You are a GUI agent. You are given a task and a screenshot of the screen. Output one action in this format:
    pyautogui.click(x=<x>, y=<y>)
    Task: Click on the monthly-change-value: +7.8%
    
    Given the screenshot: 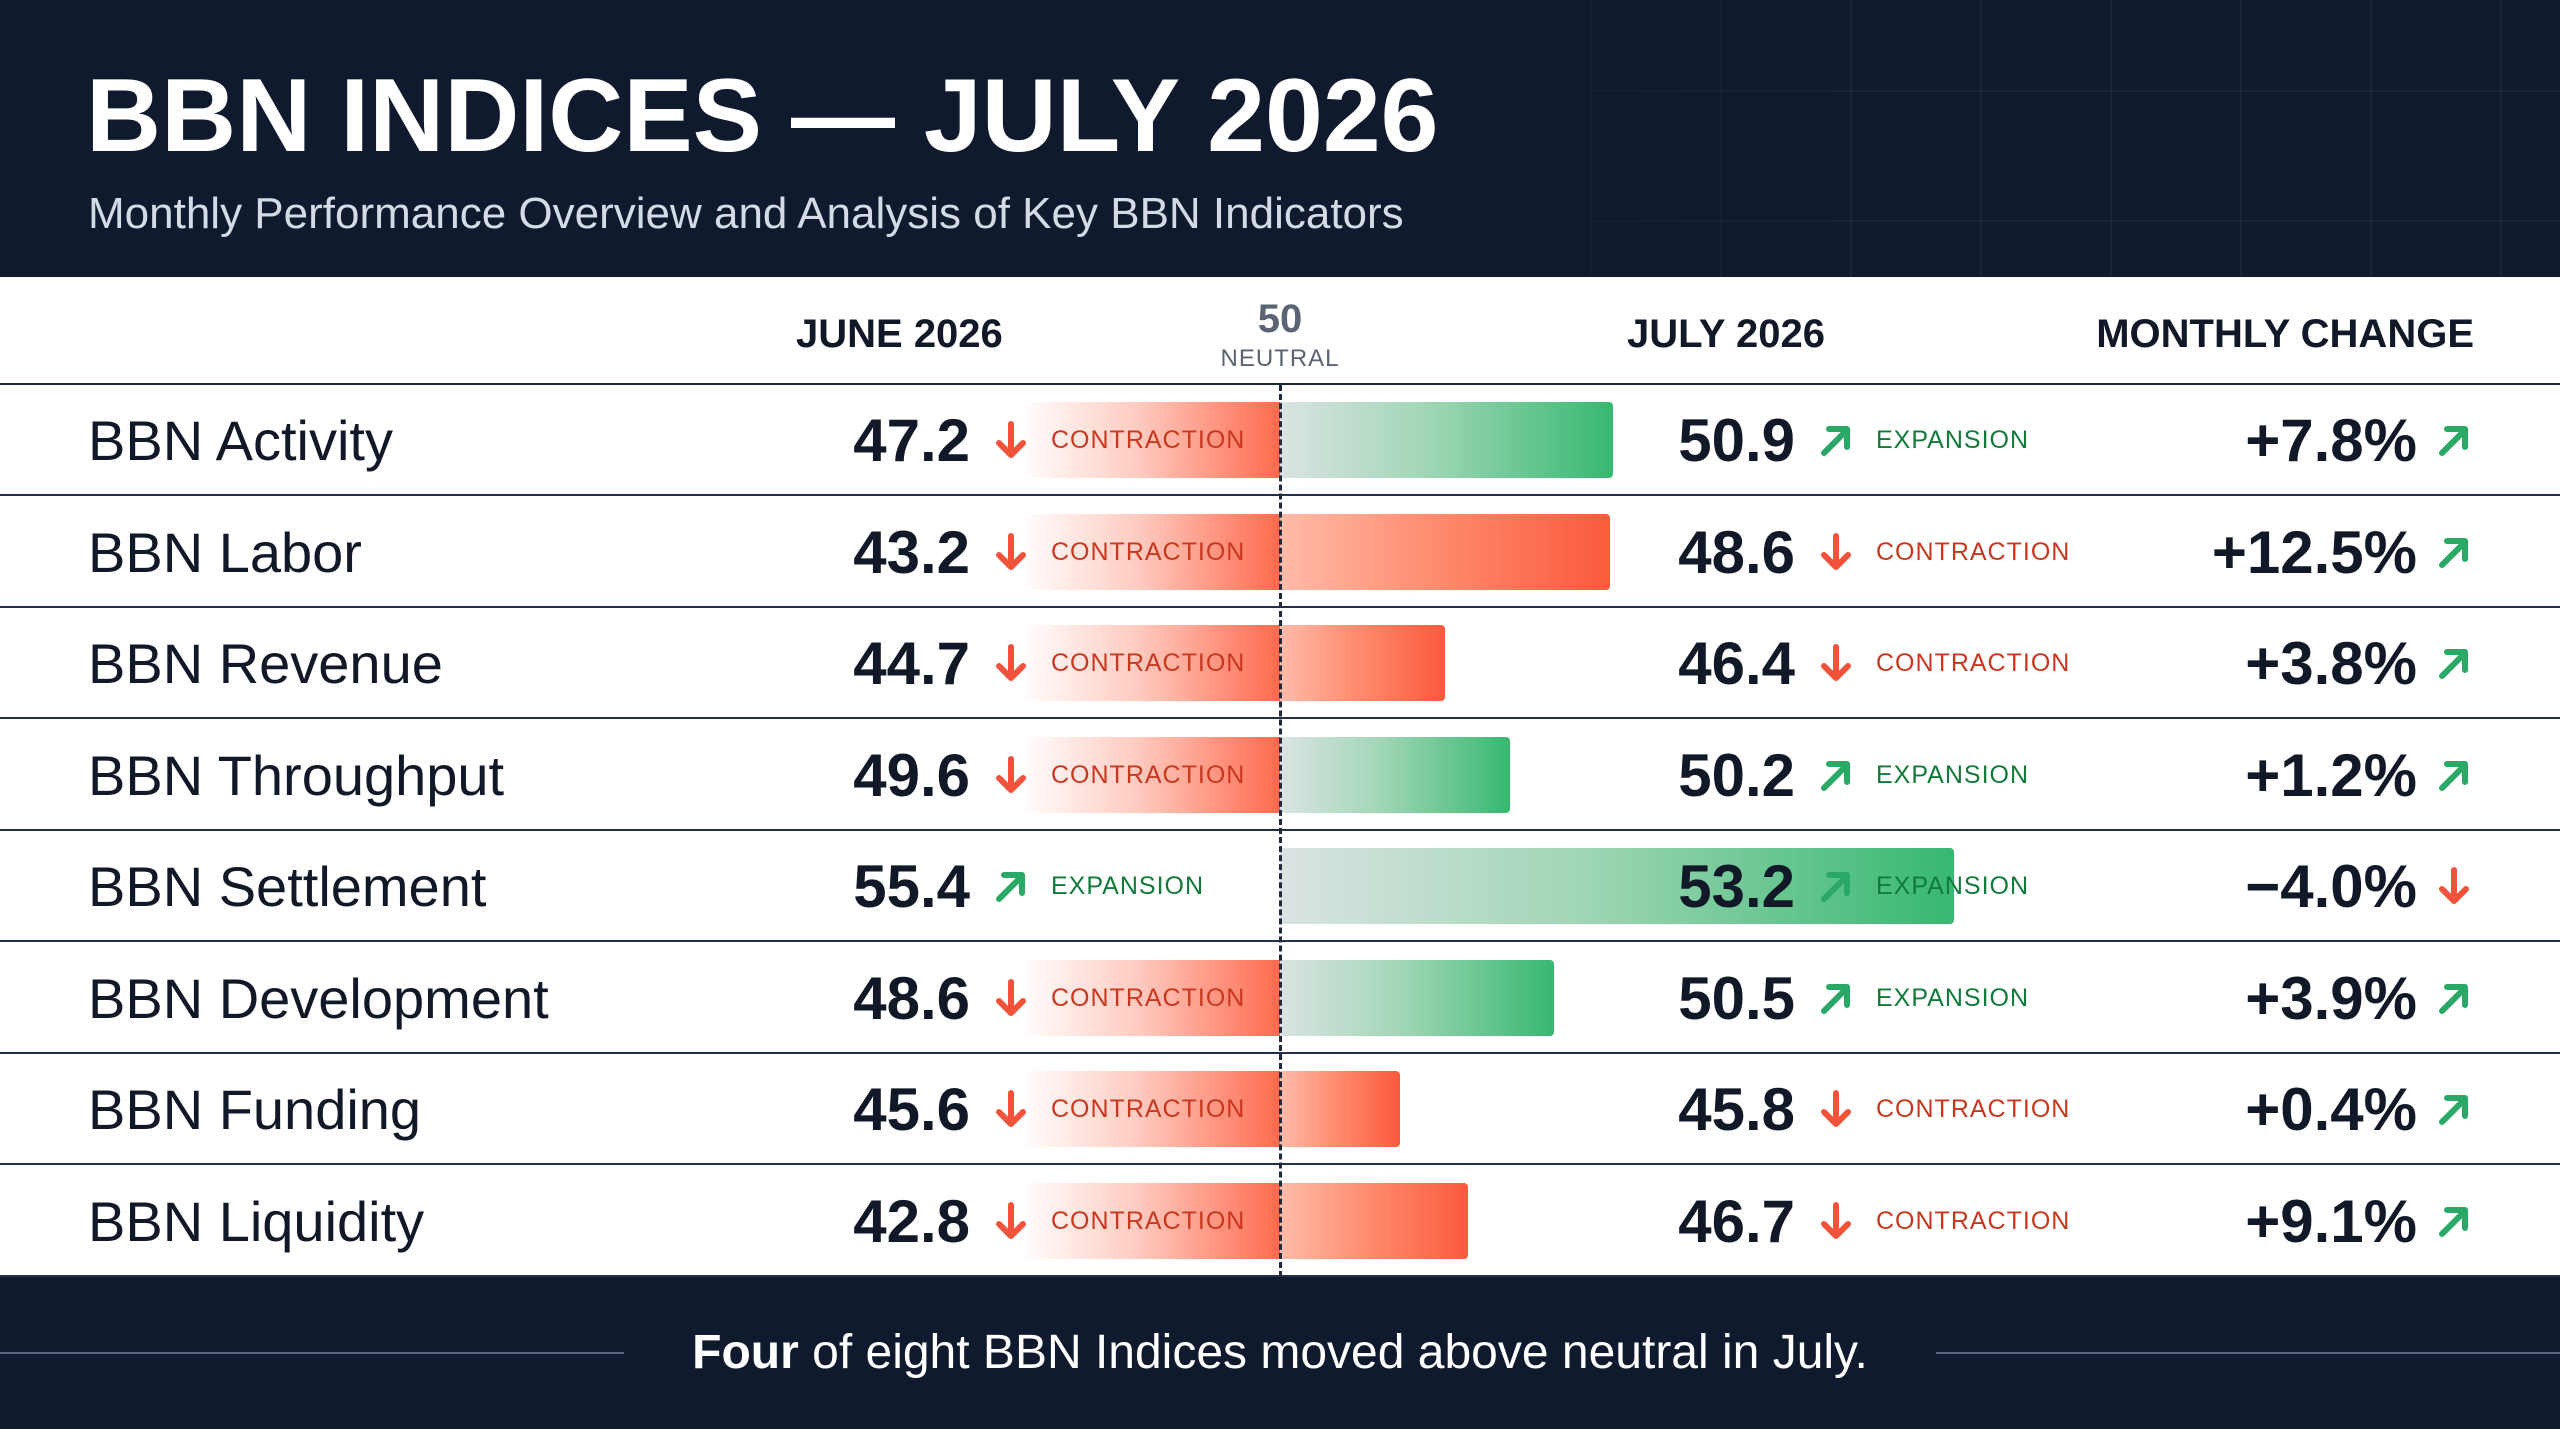 What is the action you would take?
    pyautogui.click(x=2331, y=440)
    